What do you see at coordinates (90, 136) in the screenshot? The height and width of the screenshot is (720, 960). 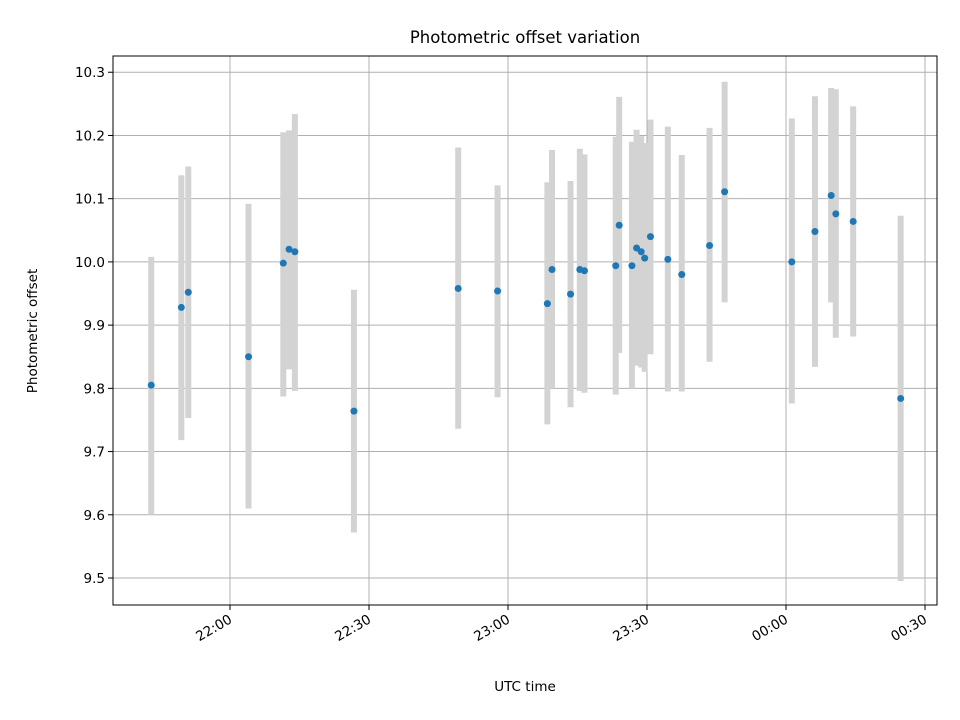 I see `y-tick-label: 10.2` at bounding box center [90, 136].